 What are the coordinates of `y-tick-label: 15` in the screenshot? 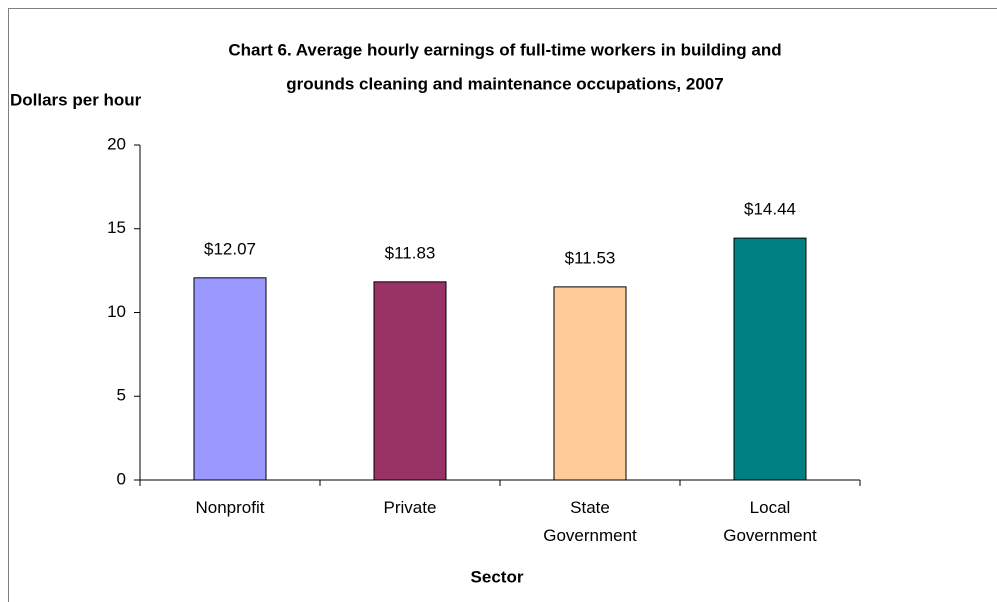 It's located at (116, 227).